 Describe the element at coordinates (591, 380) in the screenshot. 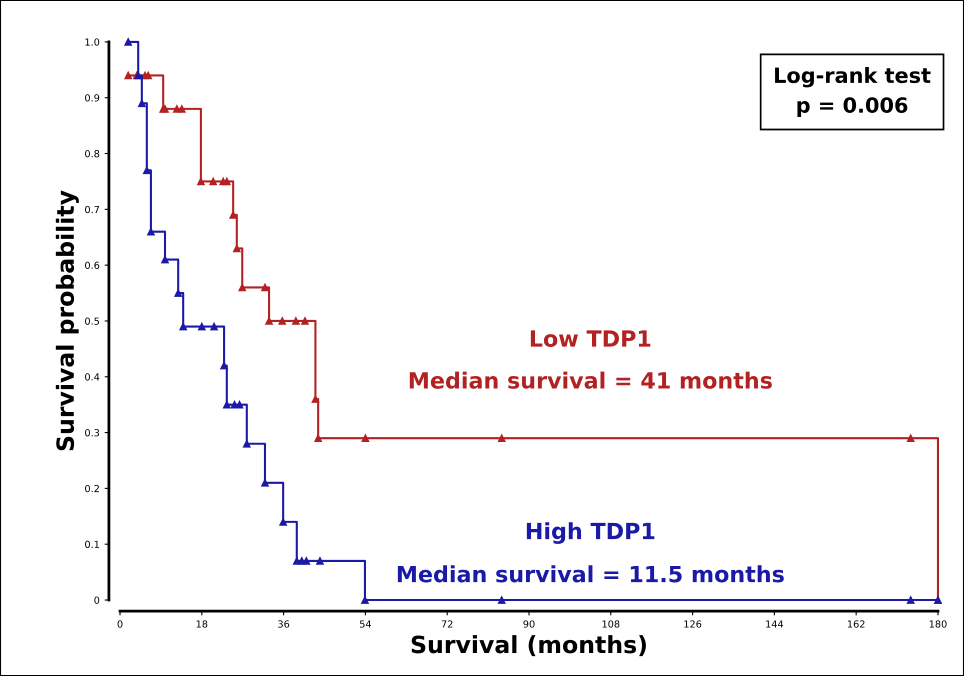

I see `annotation: Median survival = 41 months` at that location.